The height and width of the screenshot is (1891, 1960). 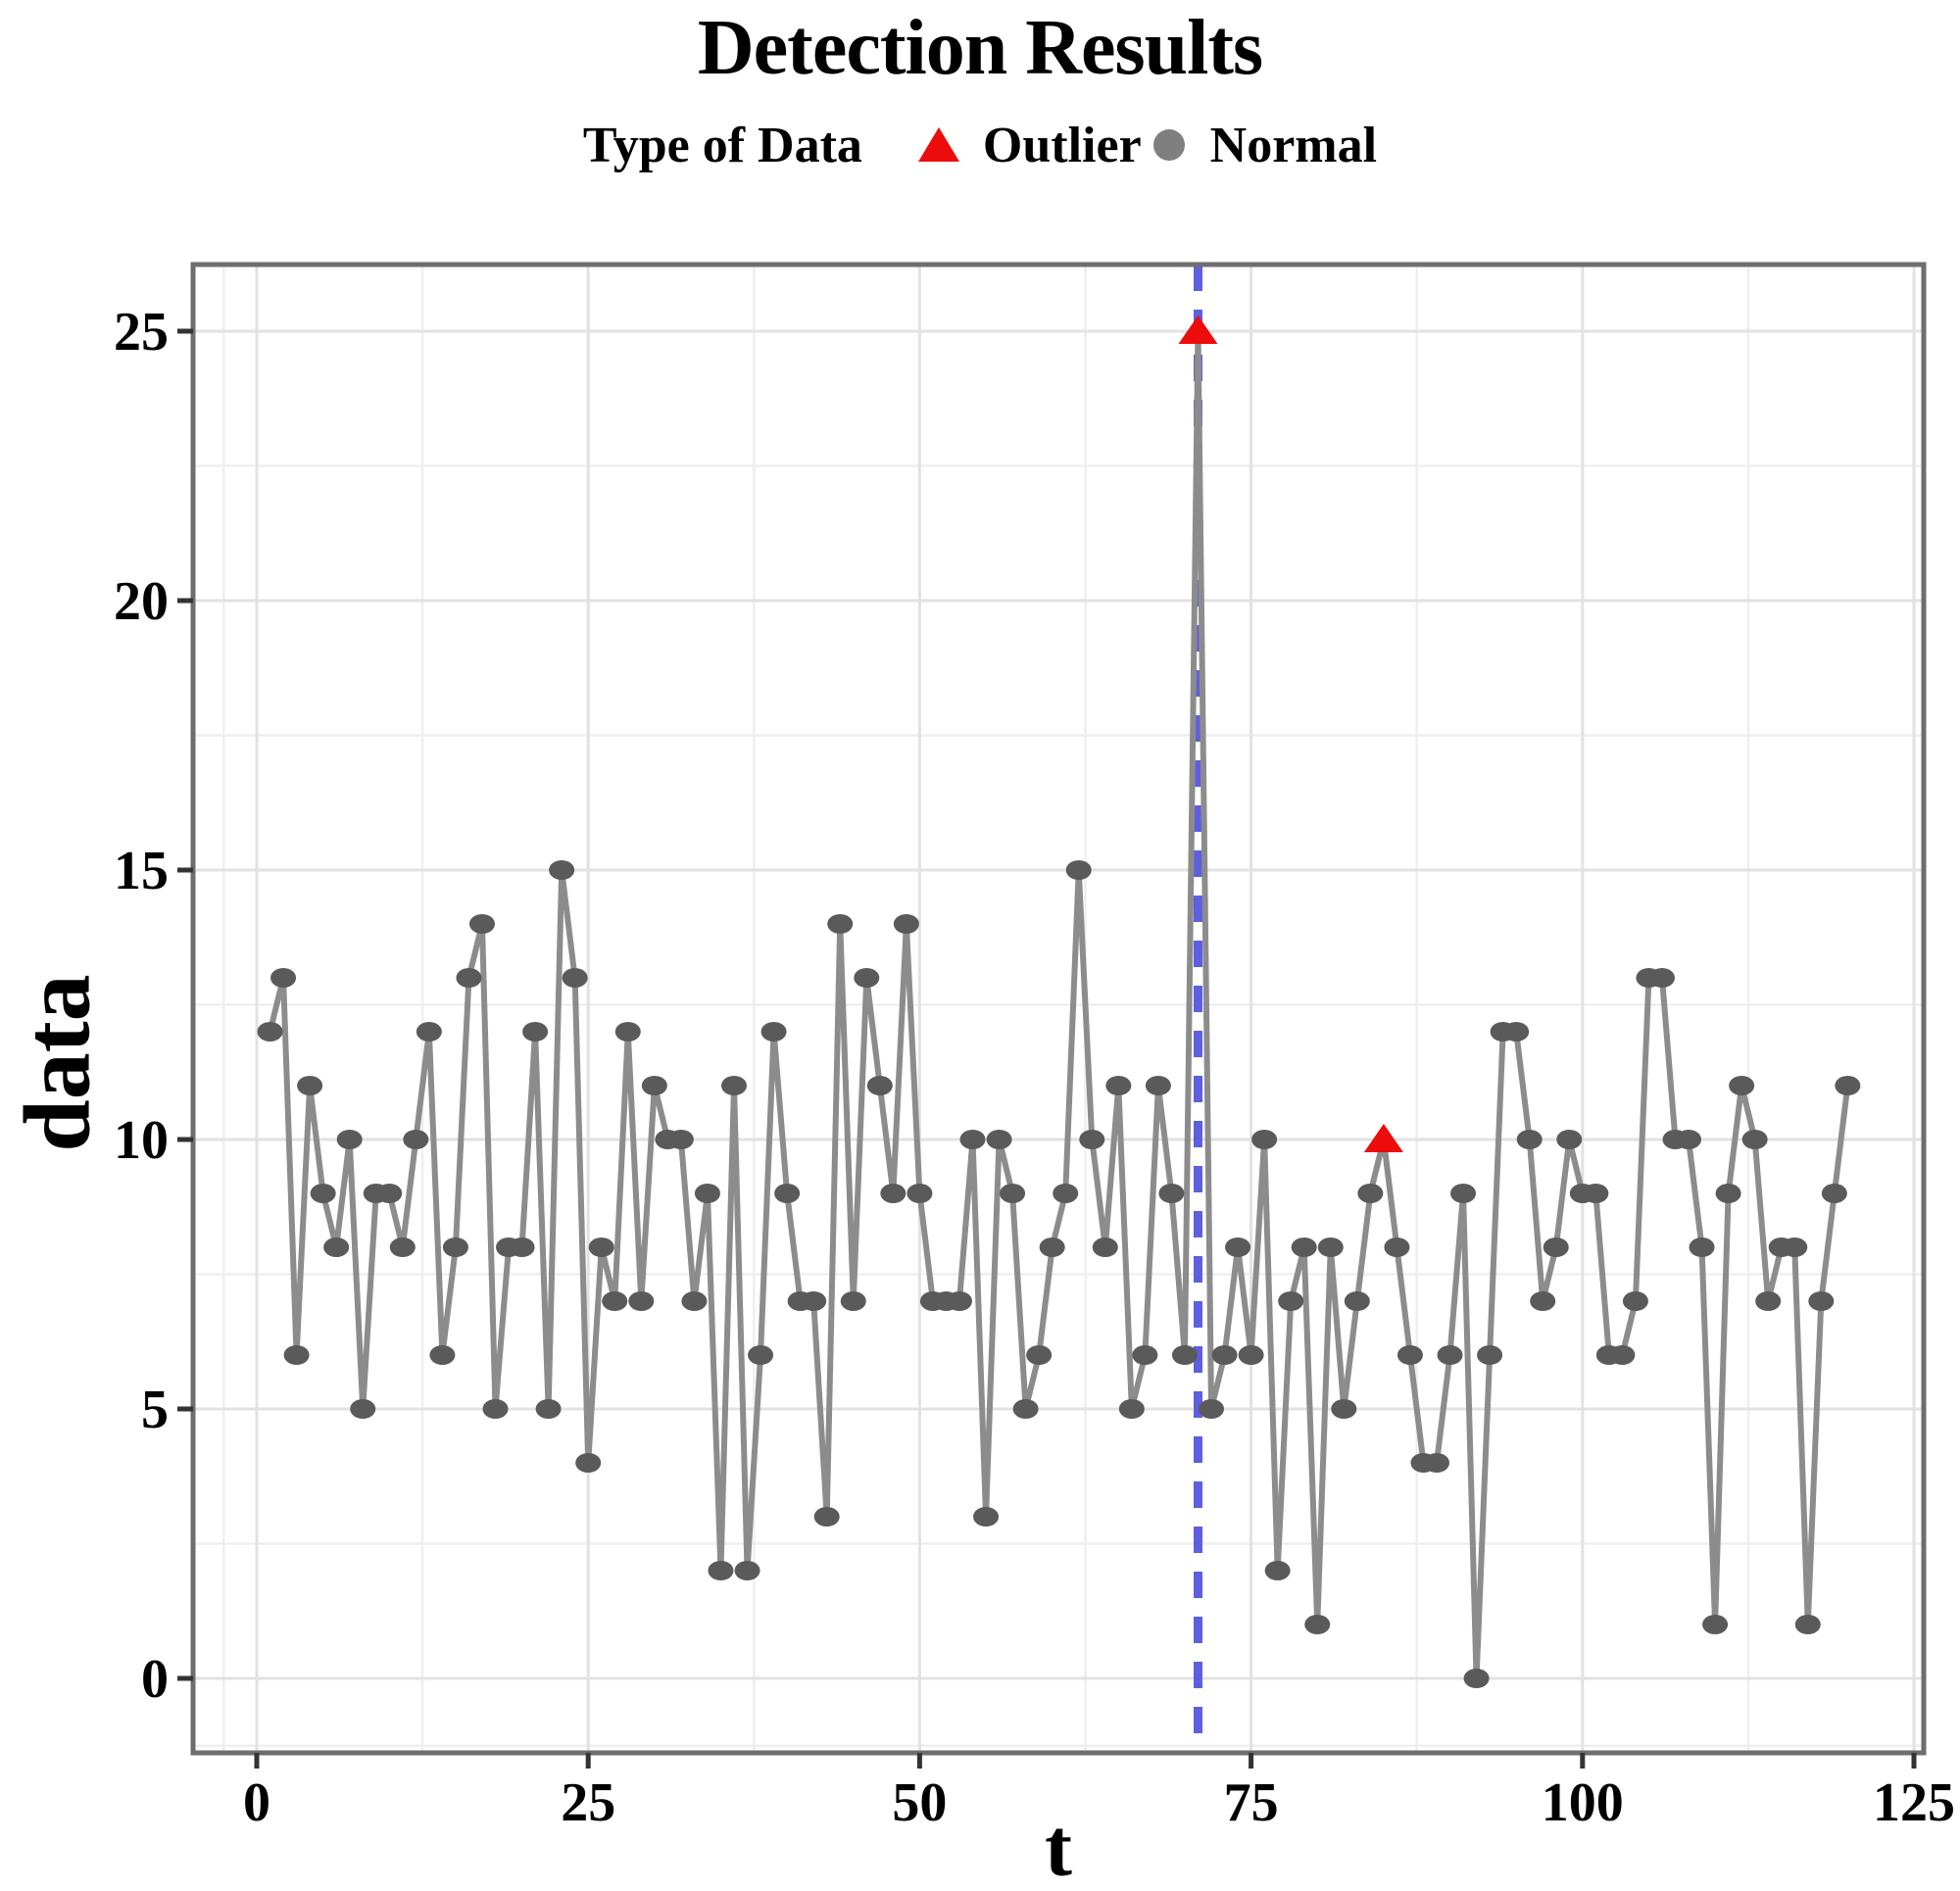 I want to click on x-tick-label: 50, so click(x=919, y=1803).